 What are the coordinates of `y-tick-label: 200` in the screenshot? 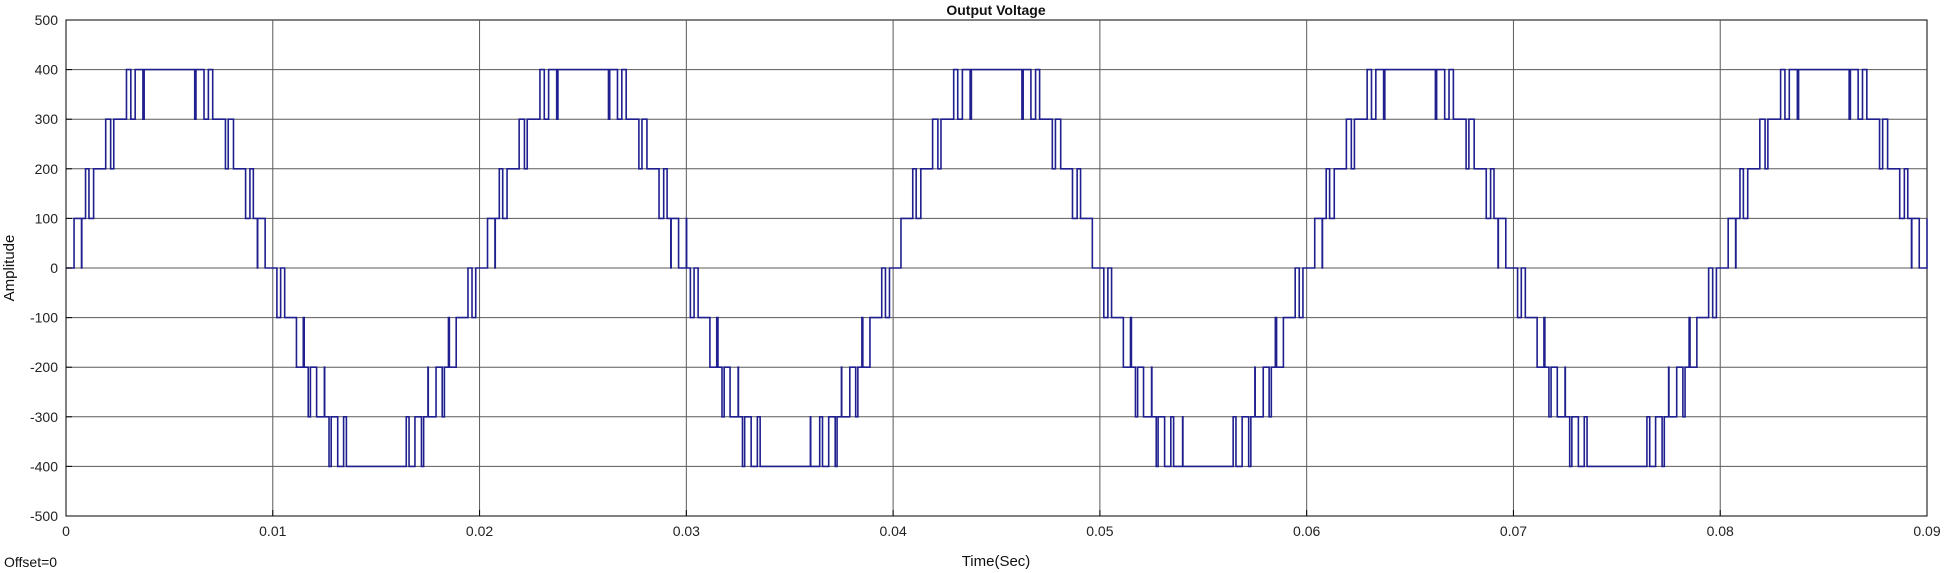 It's located at (47, 169).